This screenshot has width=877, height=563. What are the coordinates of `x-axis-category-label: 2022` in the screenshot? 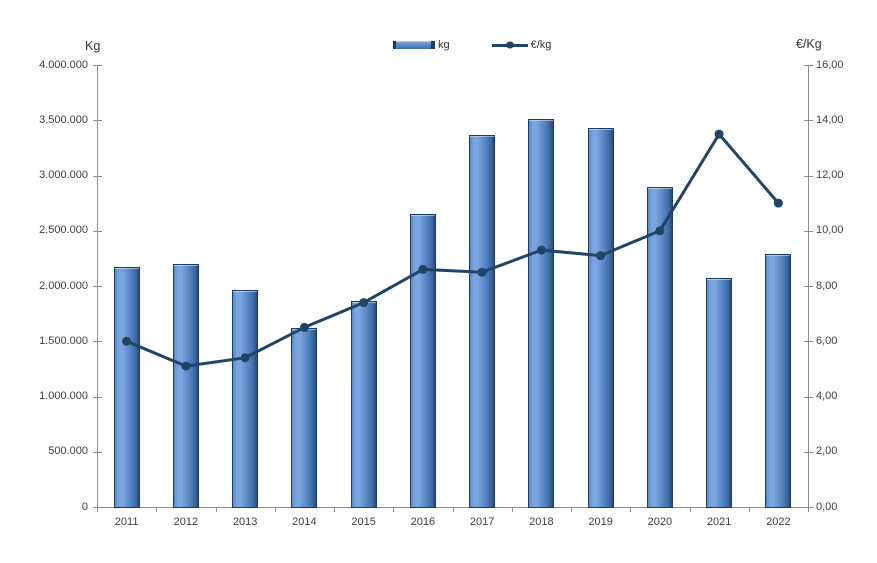 It's located at (778, 522).